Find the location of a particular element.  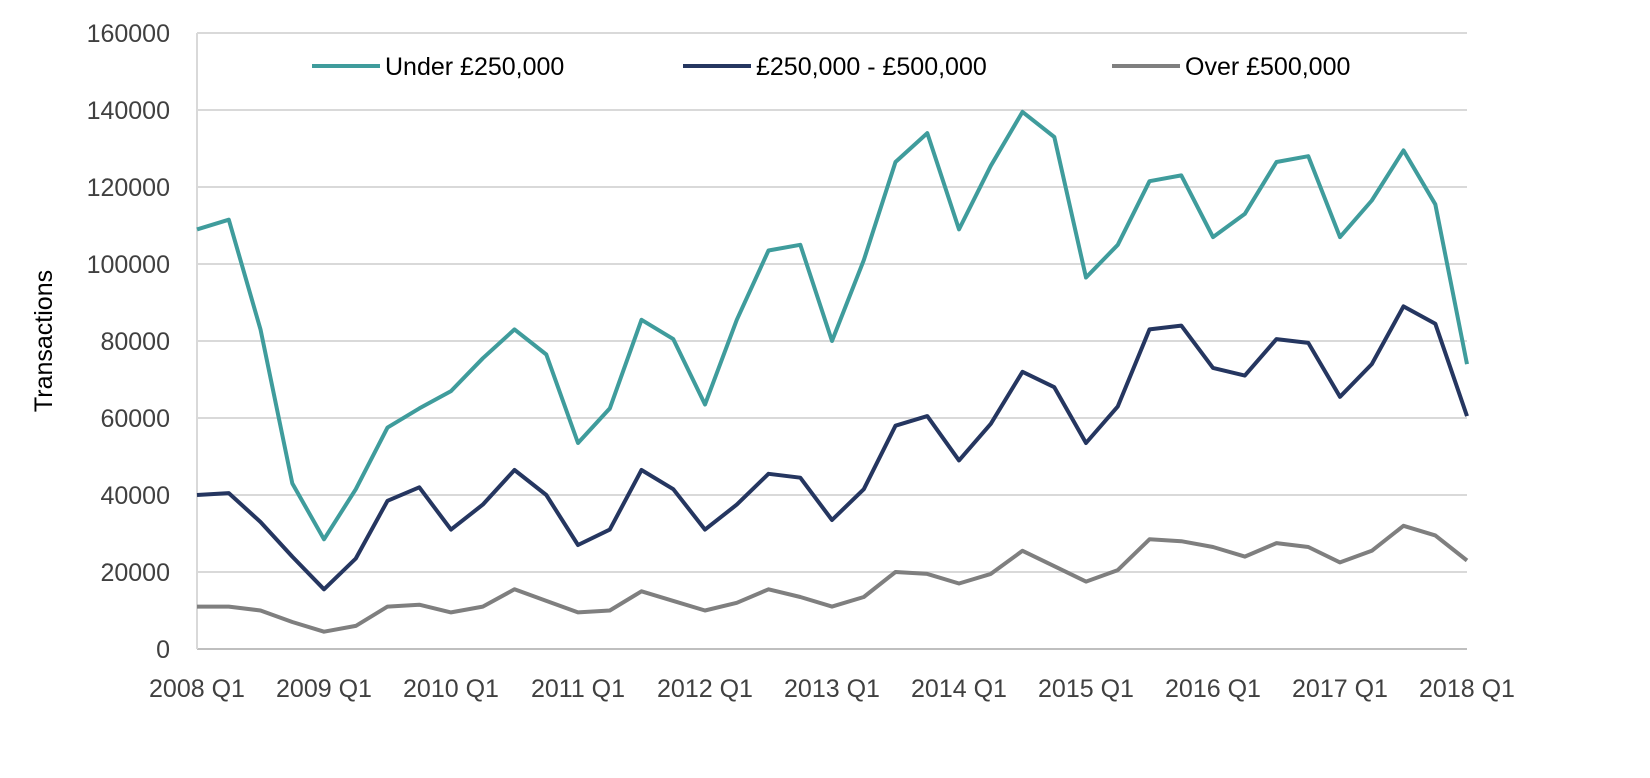

y-tick-label: 140000 is located at coordinates (128, 111).